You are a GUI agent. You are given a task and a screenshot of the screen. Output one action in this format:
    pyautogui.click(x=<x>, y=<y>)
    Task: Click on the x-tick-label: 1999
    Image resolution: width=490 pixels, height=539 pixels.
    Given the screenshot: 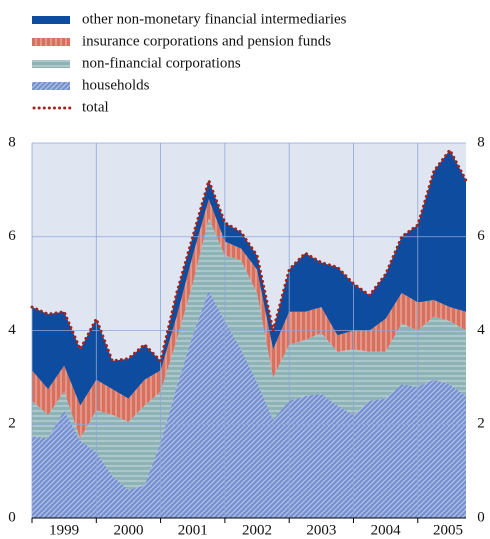 What is the action you would take?
    pyautogui.click(x=64, y=530)
    